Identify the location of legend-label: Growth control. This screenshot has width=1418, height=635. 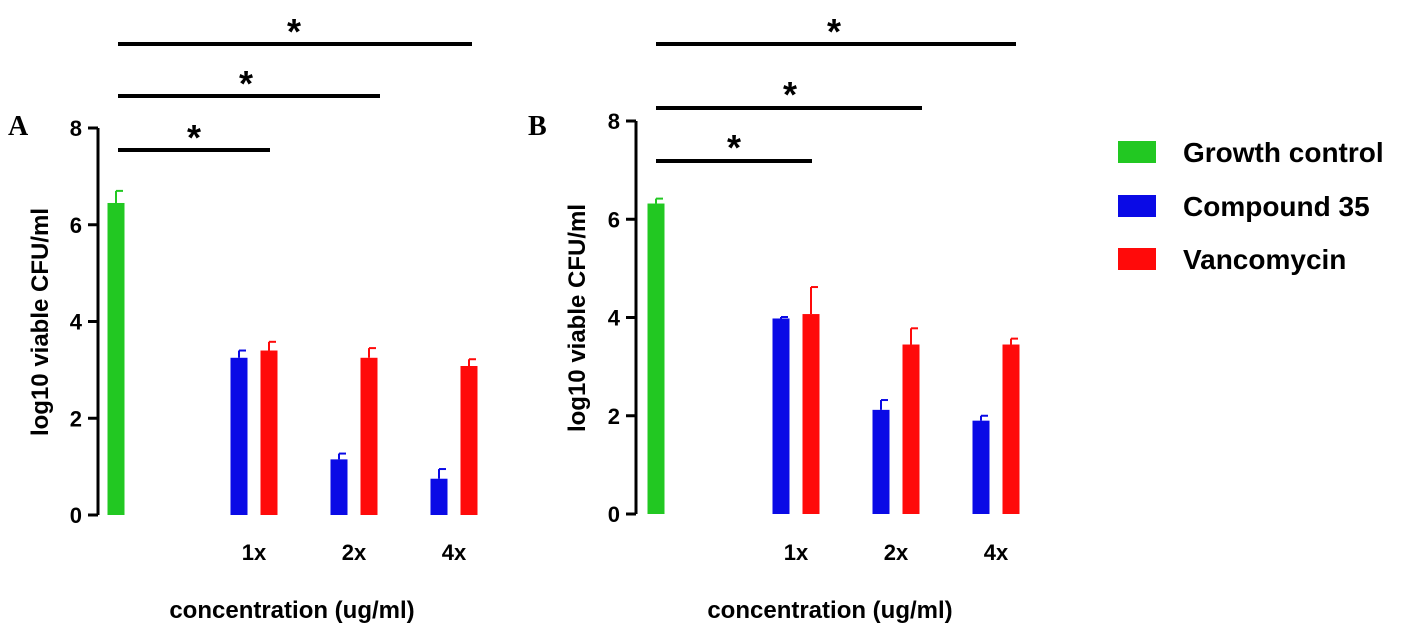
(1283, 152).